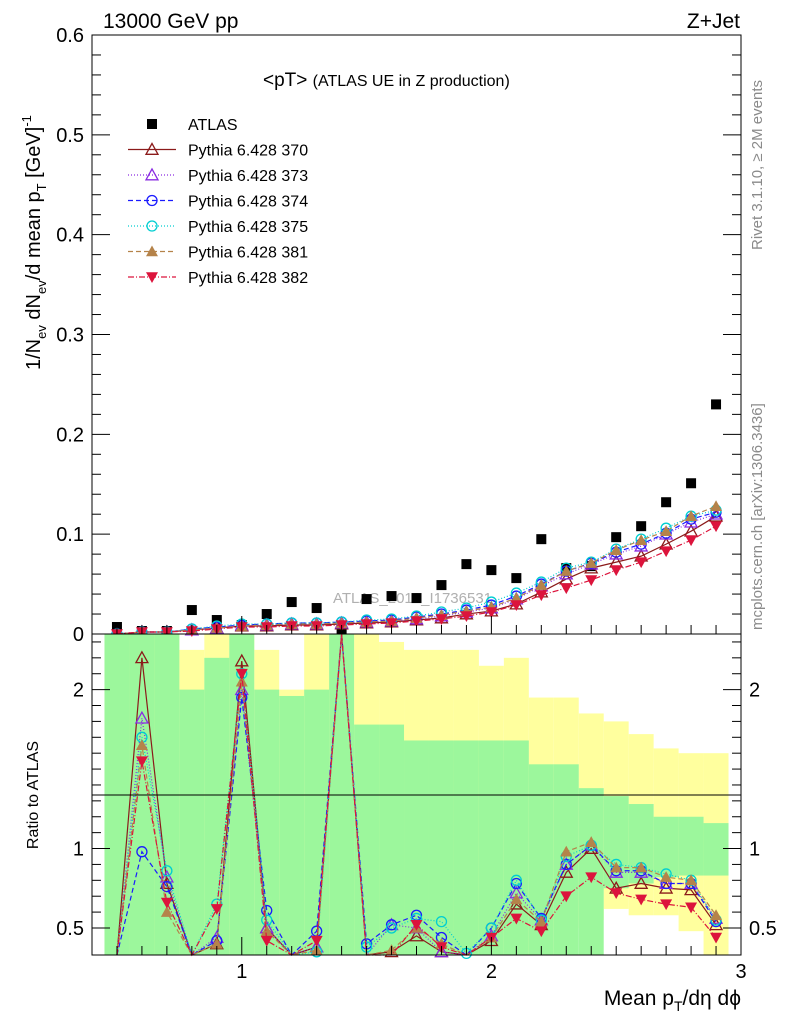 The height and width of the screenshot is (1024, 786). Describe the element at coordinates (170, 21) in the screenshot. I see `energy-label: 13000 GeV pp` at that location.